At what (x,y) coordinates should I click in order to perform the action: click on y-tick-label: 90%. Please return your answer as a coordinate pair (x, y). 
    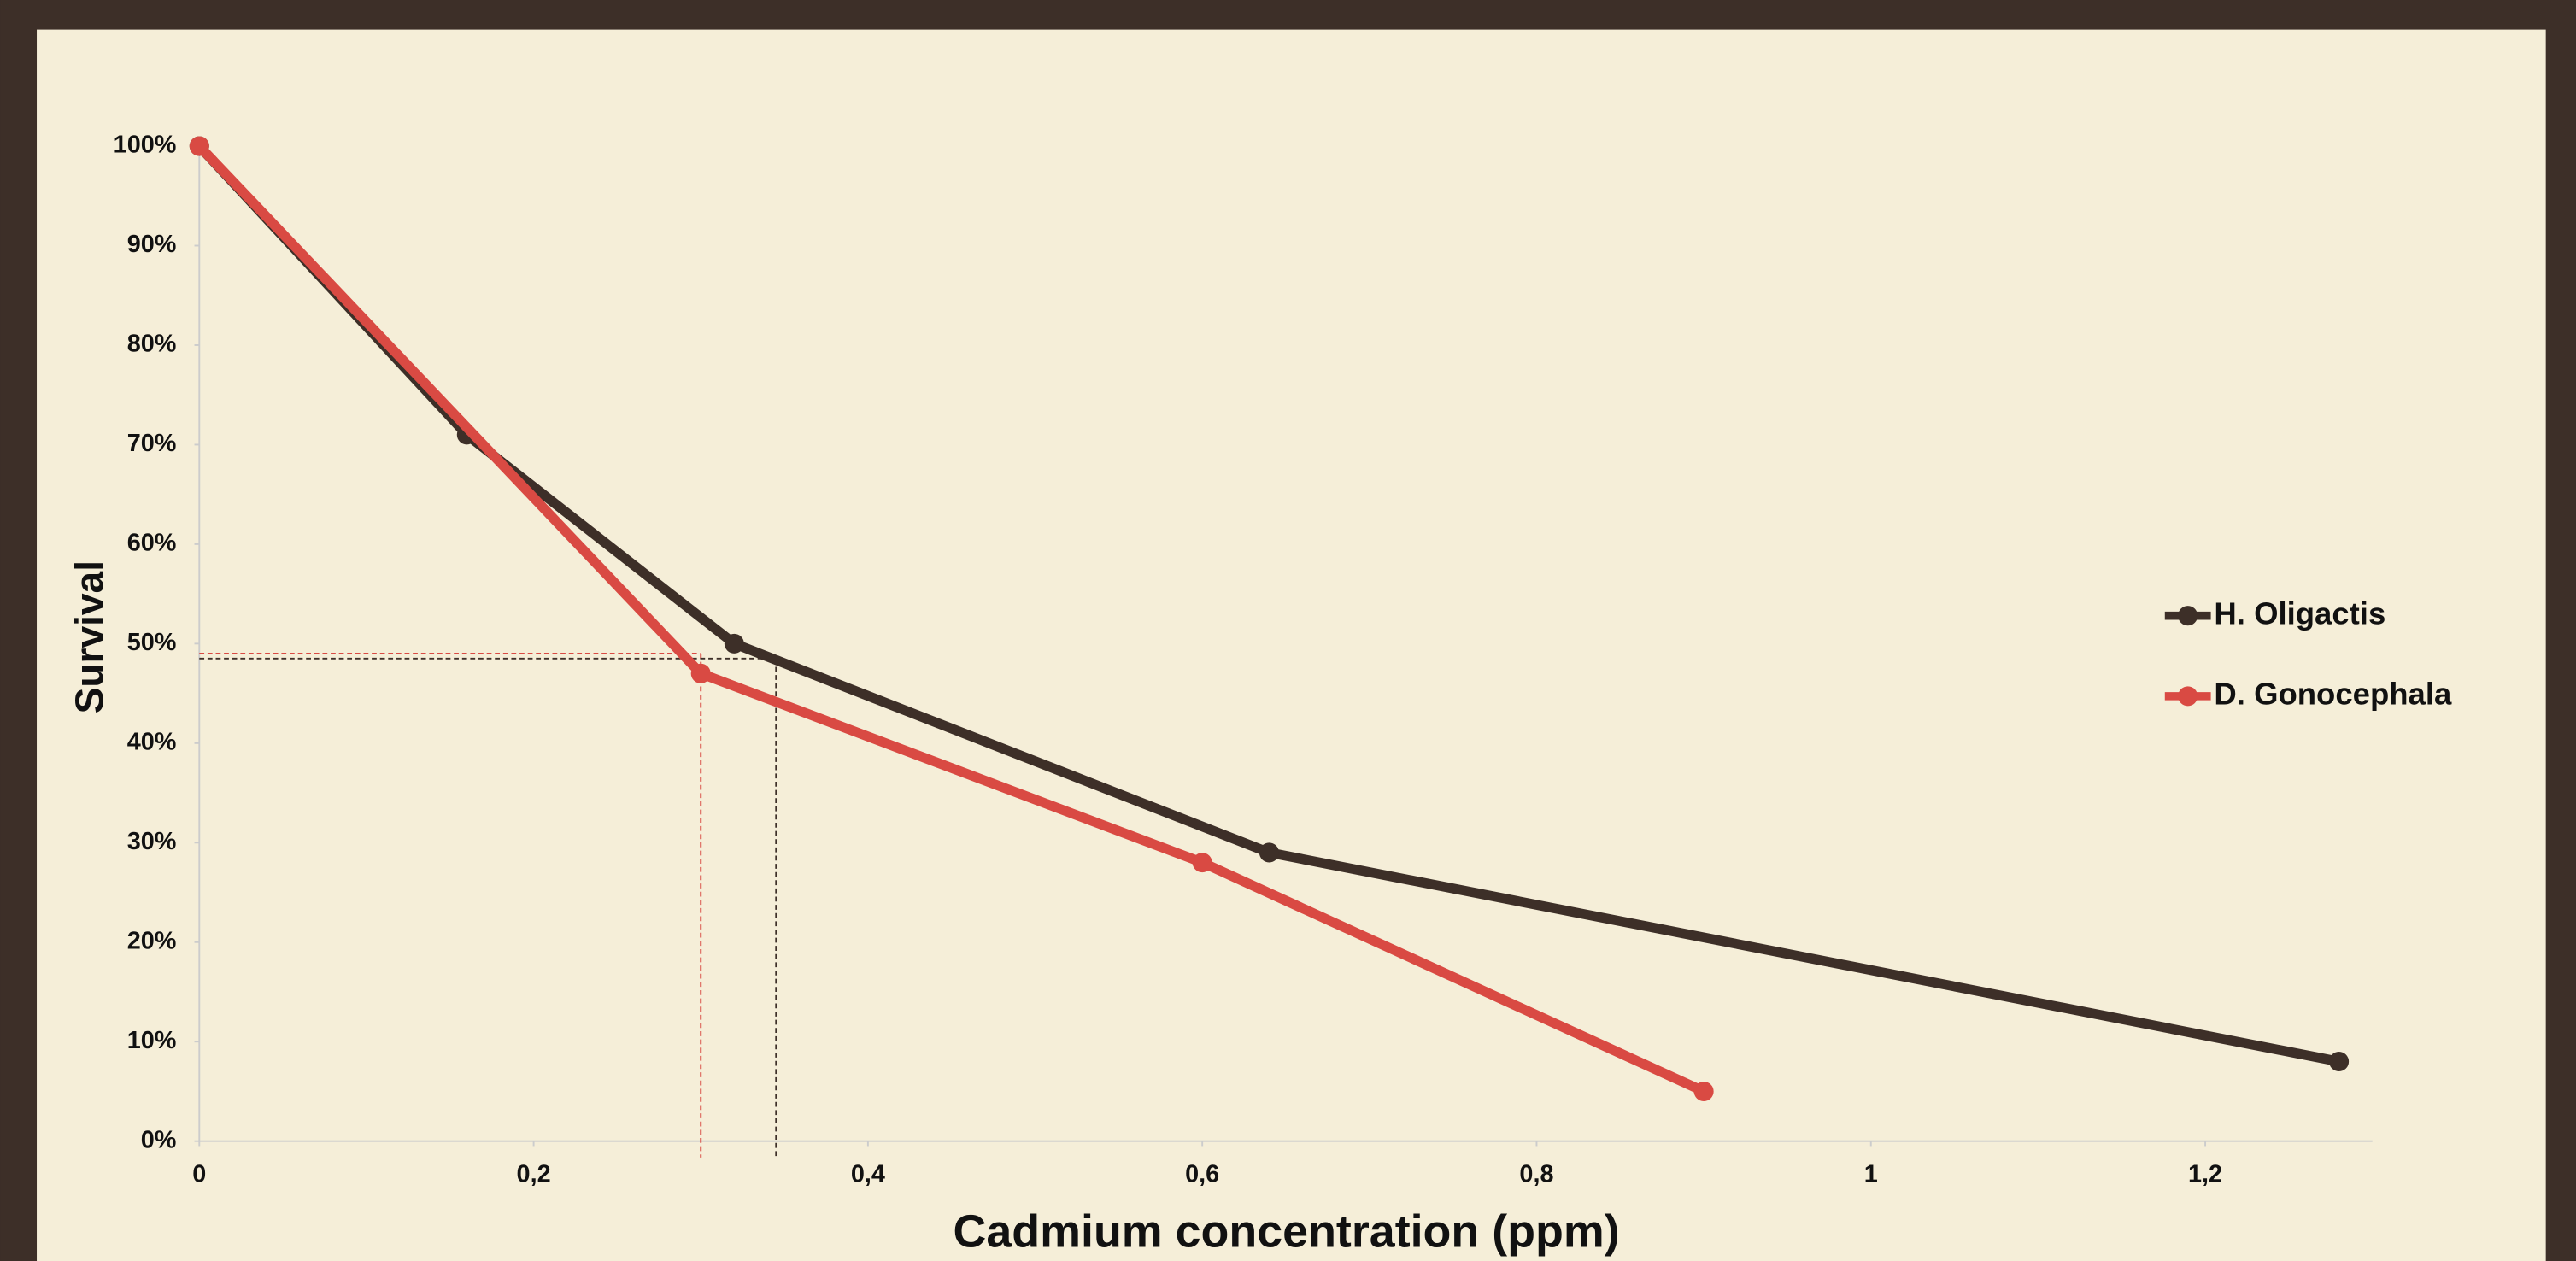
    Looking at the image, I should click on (152, 245).